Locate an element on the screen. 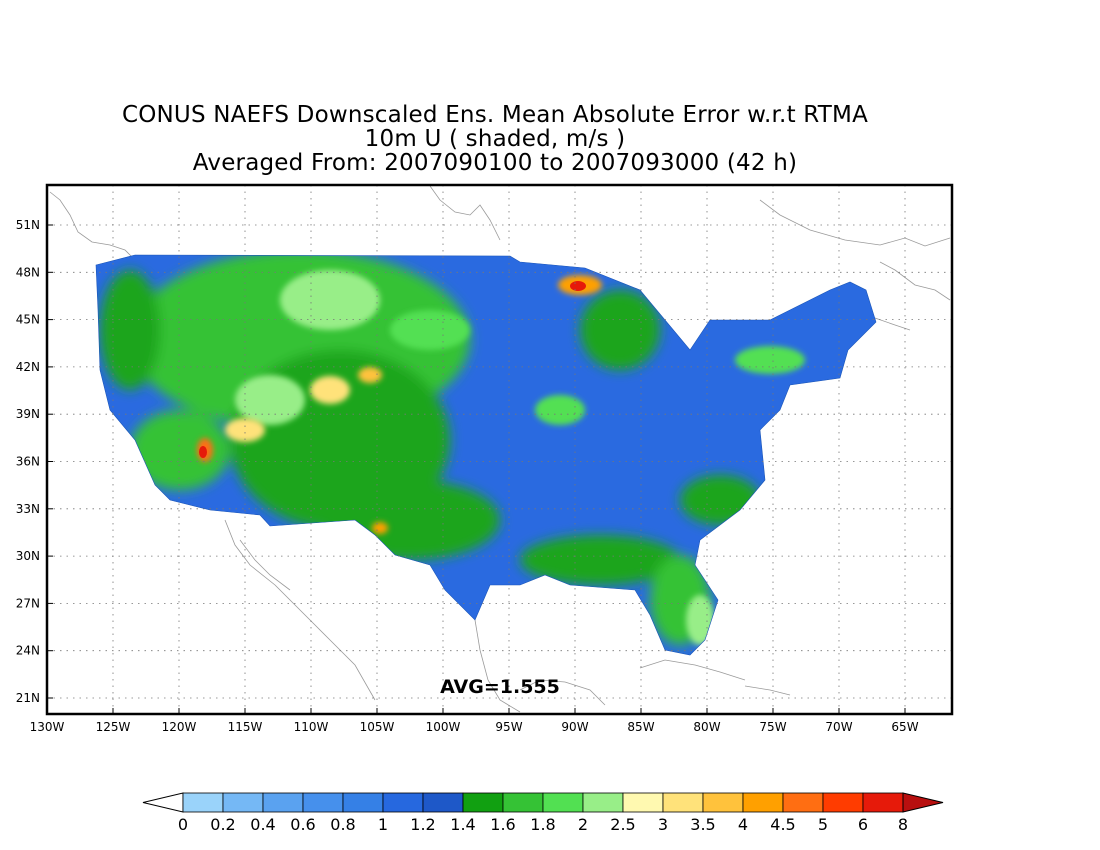 The width and height of the screenshot is (1100, 850). colorbar-over-triangle is located at coordinates (923, 802).